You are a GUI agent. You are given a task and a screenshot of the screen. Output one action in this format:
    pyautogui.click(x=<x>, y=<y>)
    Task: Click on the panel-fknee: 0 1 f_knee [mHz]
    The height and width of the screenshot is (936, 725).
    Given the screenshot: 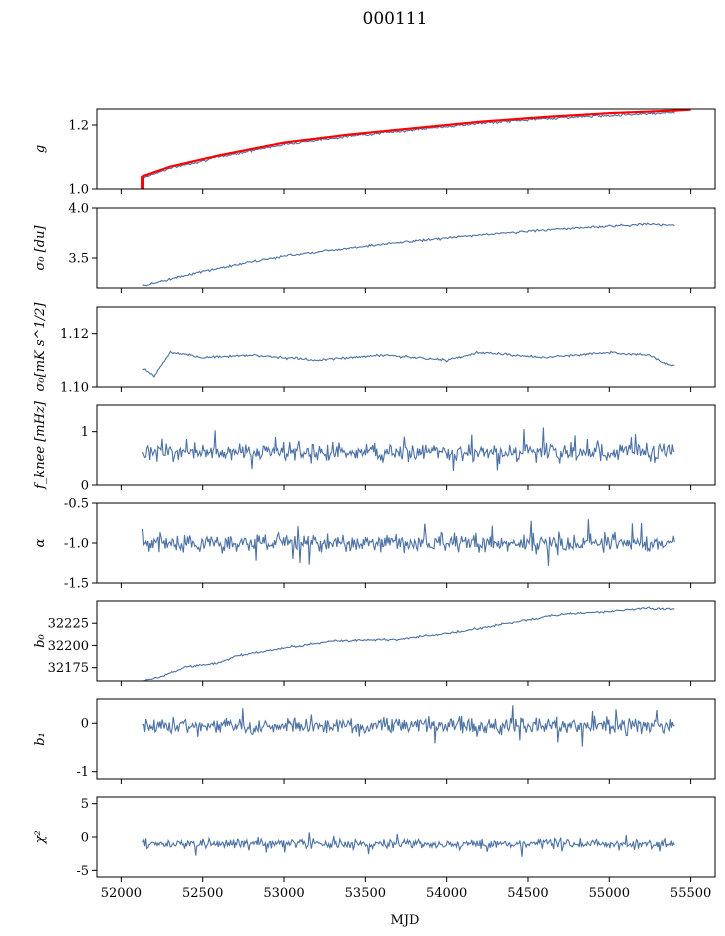 What is the action you would take?
    pyautogui.click(x=374, y=447)
    